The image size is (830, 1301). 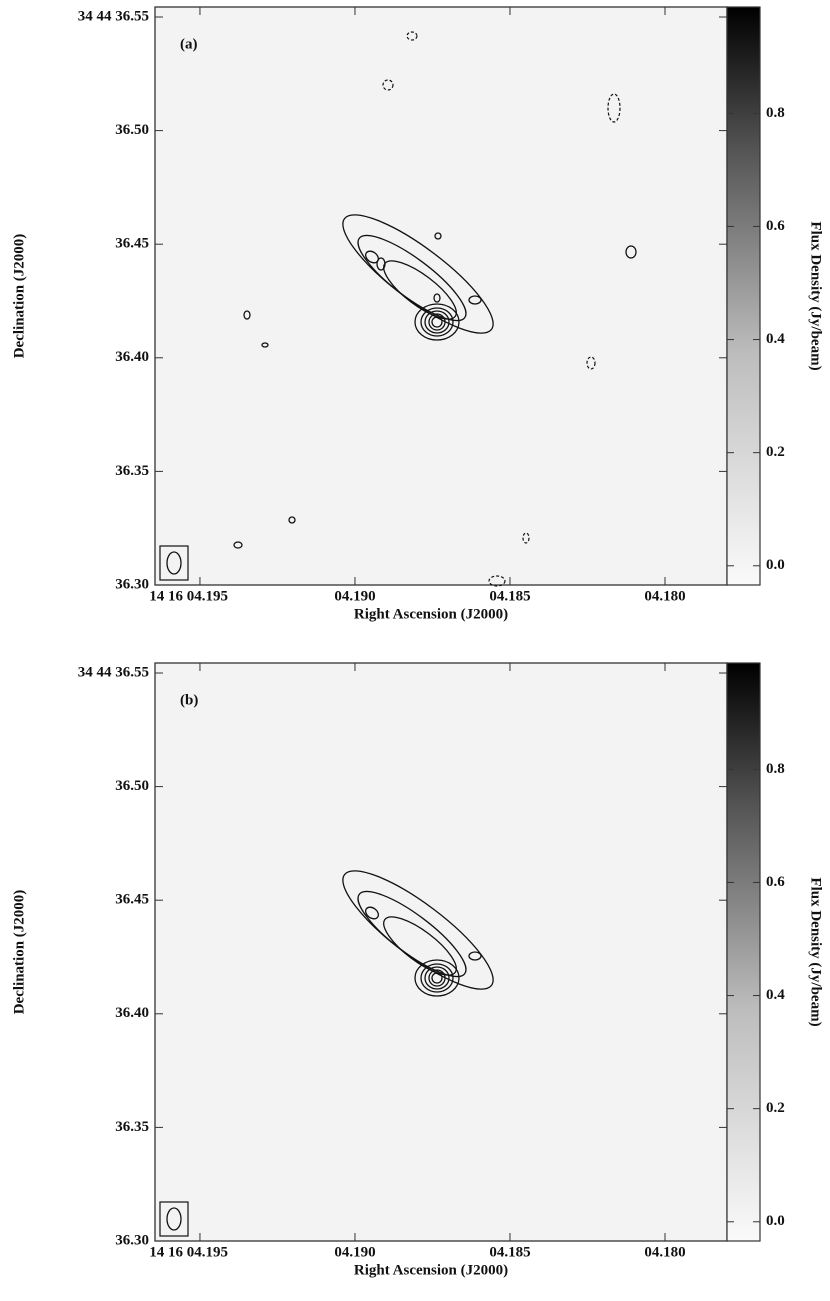 What do you see at coordinates (189, 44) in the screenshot?
I see `panel-label: (a)` at bounding box center [189, 44].